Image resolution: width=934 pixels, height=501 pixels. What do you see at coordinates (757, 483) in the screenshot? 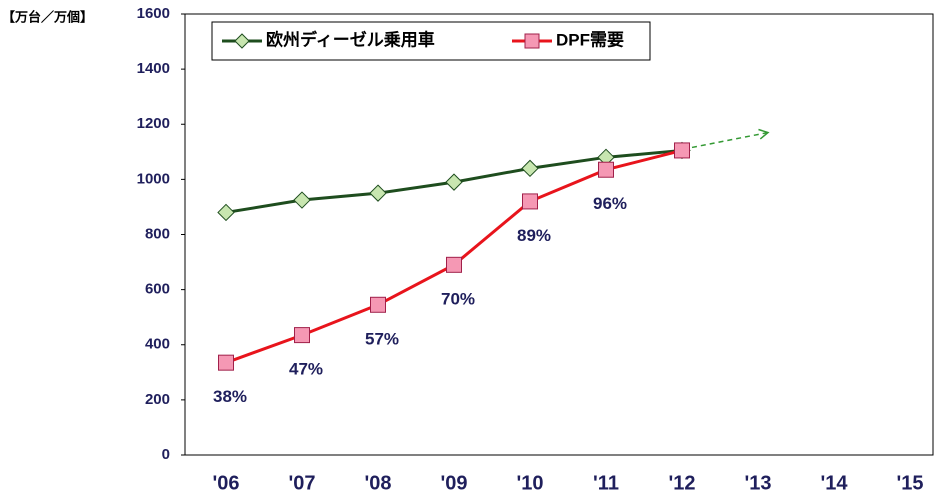
I see `x-tick-label: '13` at bounding box center [757, 483].